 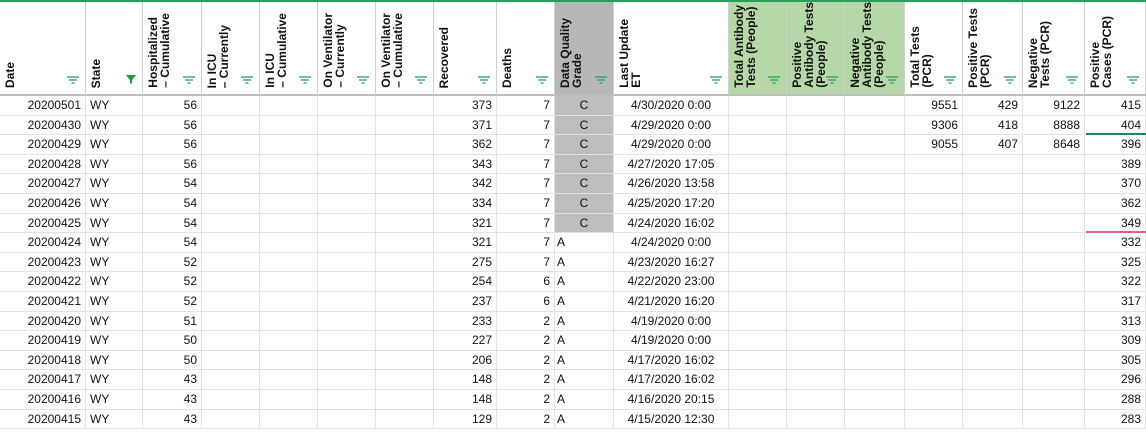 What do you see at coordinates (465, 49) in the screenshot?
I see `column-header: Recovered` at bounding box center [465, 49].